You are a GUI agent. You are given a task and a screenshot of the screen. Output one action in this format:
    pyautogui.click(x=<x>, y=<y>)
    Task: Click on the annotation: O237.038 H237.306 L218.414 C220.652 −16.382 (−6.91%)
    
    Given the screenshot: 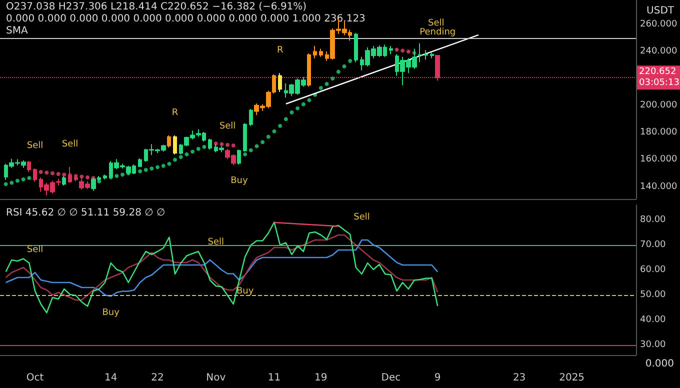 What is the action you would take?
    pyautogui.click(x=156, y=7)
    